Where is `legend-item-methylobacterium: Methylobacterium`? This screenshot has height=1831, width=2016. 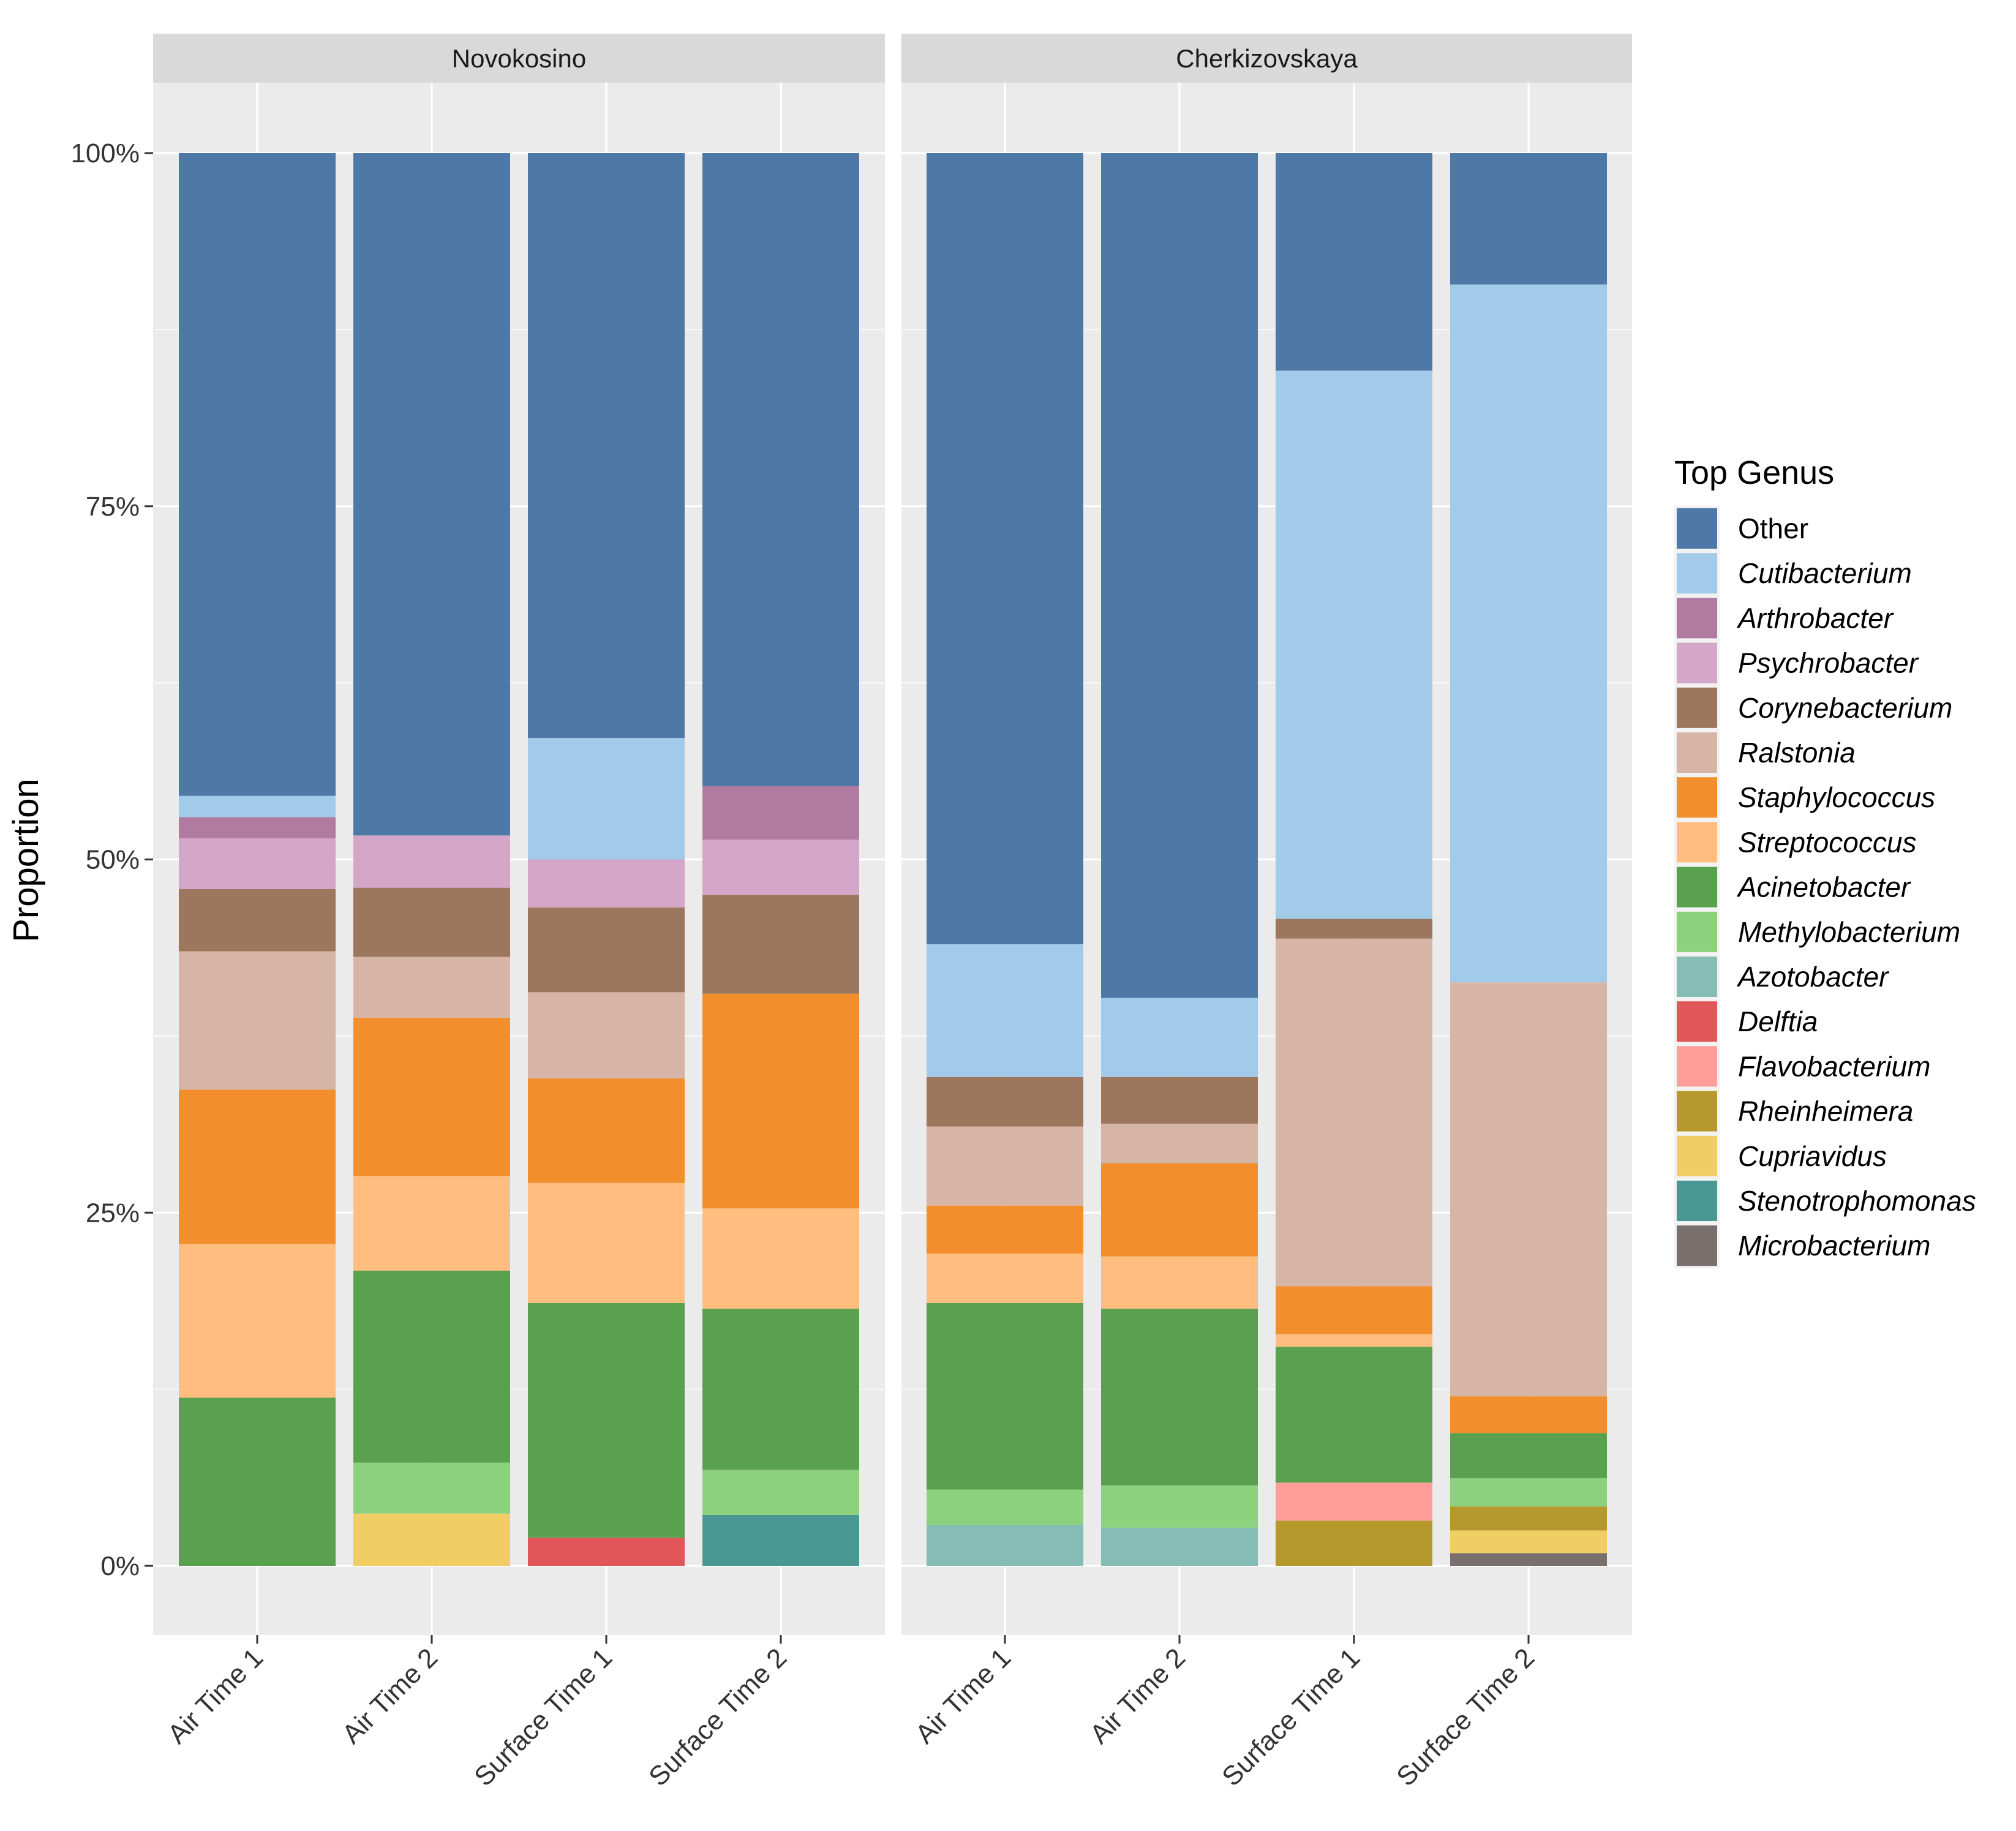 legend-item-methylobacterium: Methylobacterium is located at coordinates (1817, 932).